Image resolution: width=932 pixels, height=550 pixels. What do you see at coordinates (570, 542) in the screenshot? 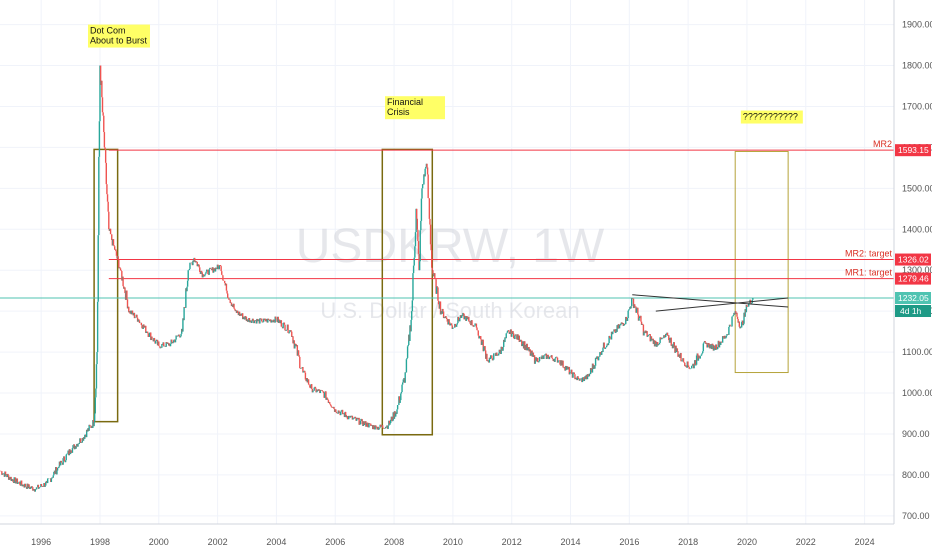
I see `x-tick-label: 2014` at bounding box center [570, 542].